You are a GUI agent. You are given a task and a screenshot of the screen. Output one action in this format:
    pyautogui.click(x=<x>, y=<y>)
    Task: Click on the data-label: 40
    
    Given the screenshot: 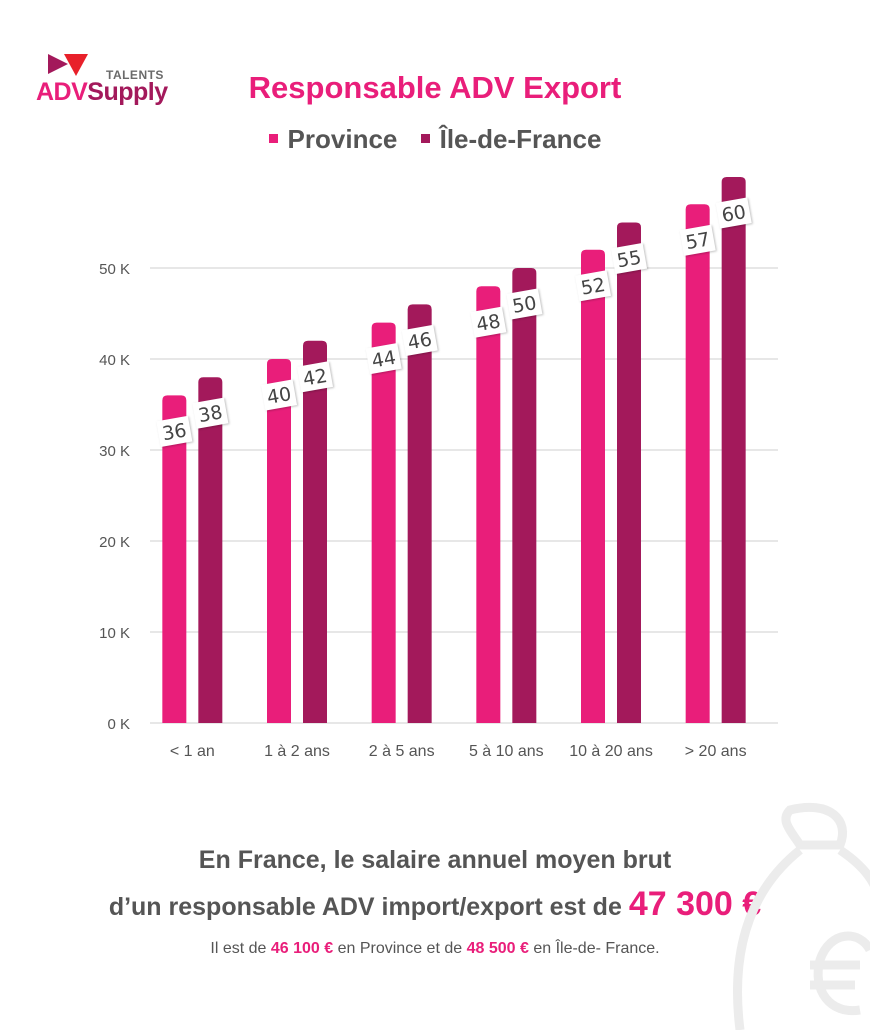 What is the action you would take?
    pyautogui.click(x=279, y=395)
    